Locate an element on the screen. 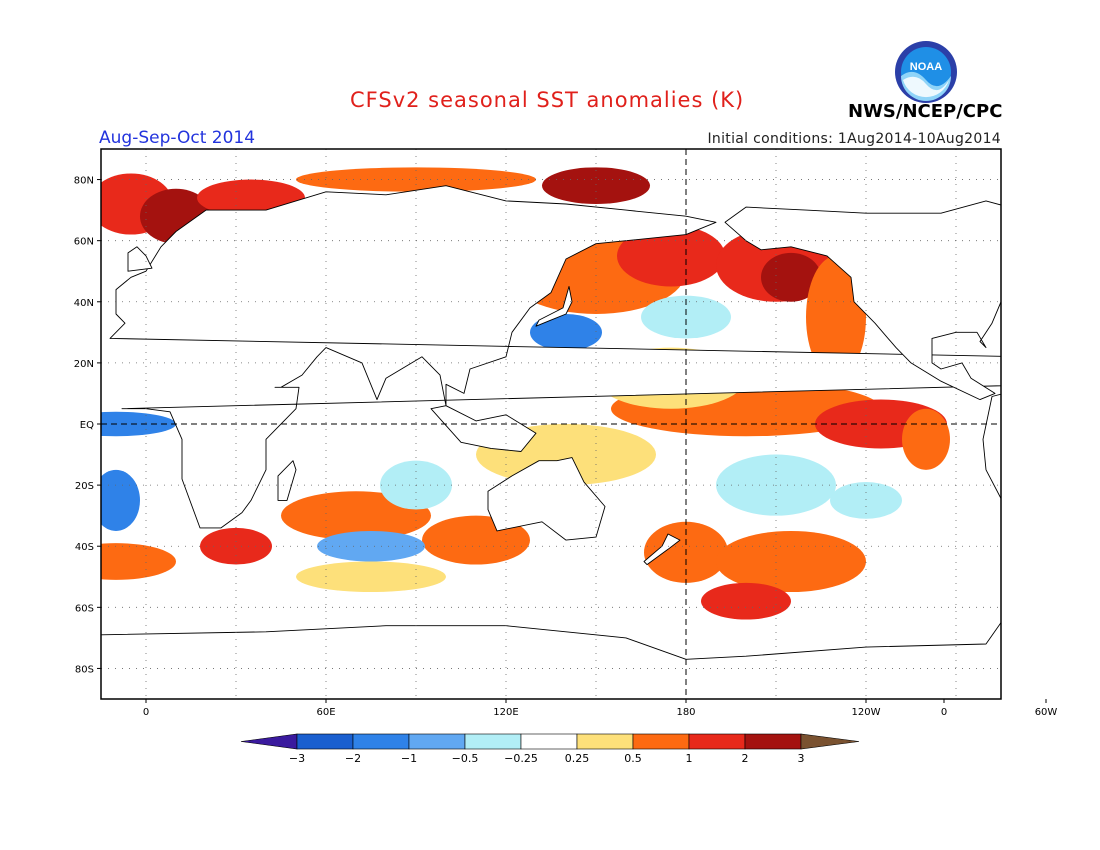  landmass-new-zealand is located at coordinates (662, 549).